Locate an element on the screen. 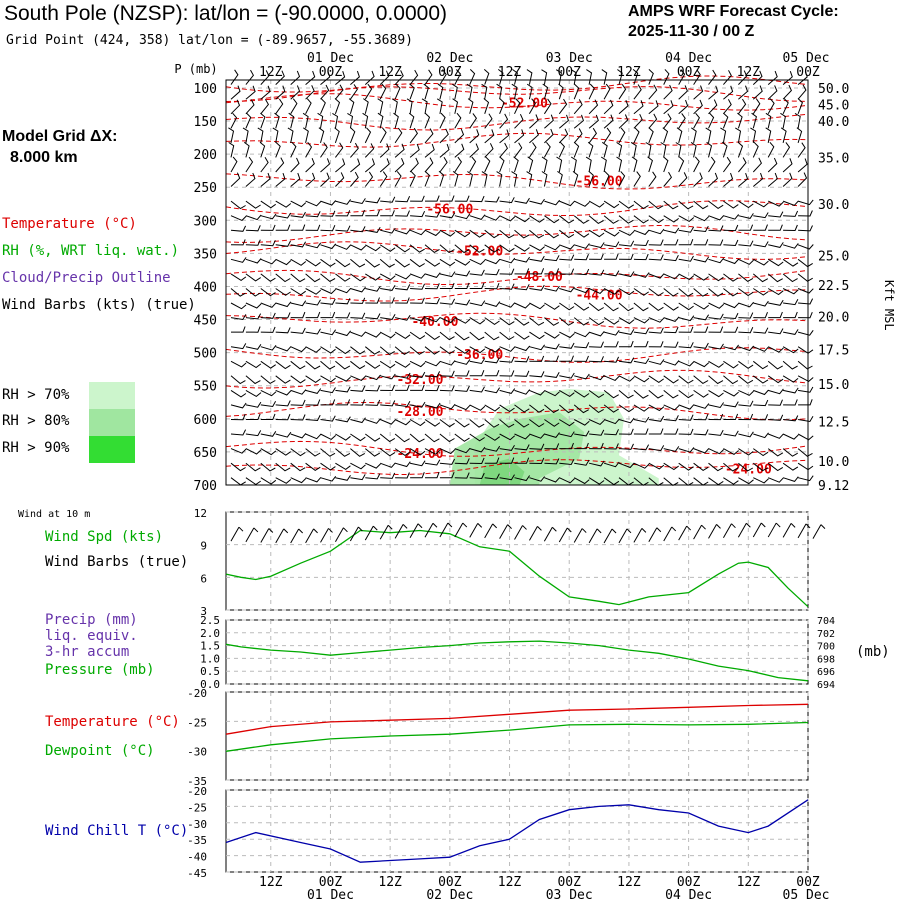 Image resolution: width=900 pixels, height=900 pixels. wind-10m-caption: Wind at 10 m is located at coordinates (54, 514).